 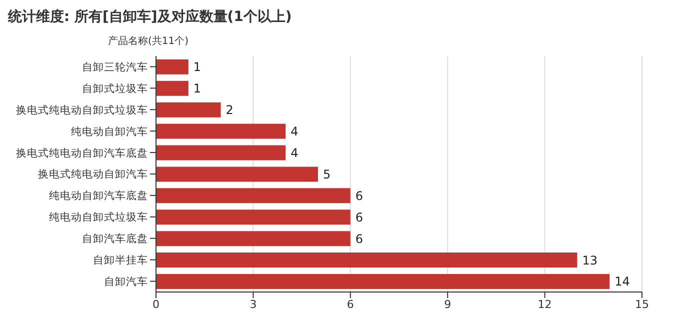 I want to click on y-tick-label: 纯电动自卸汽车底盘, so click(x=98, y=195).